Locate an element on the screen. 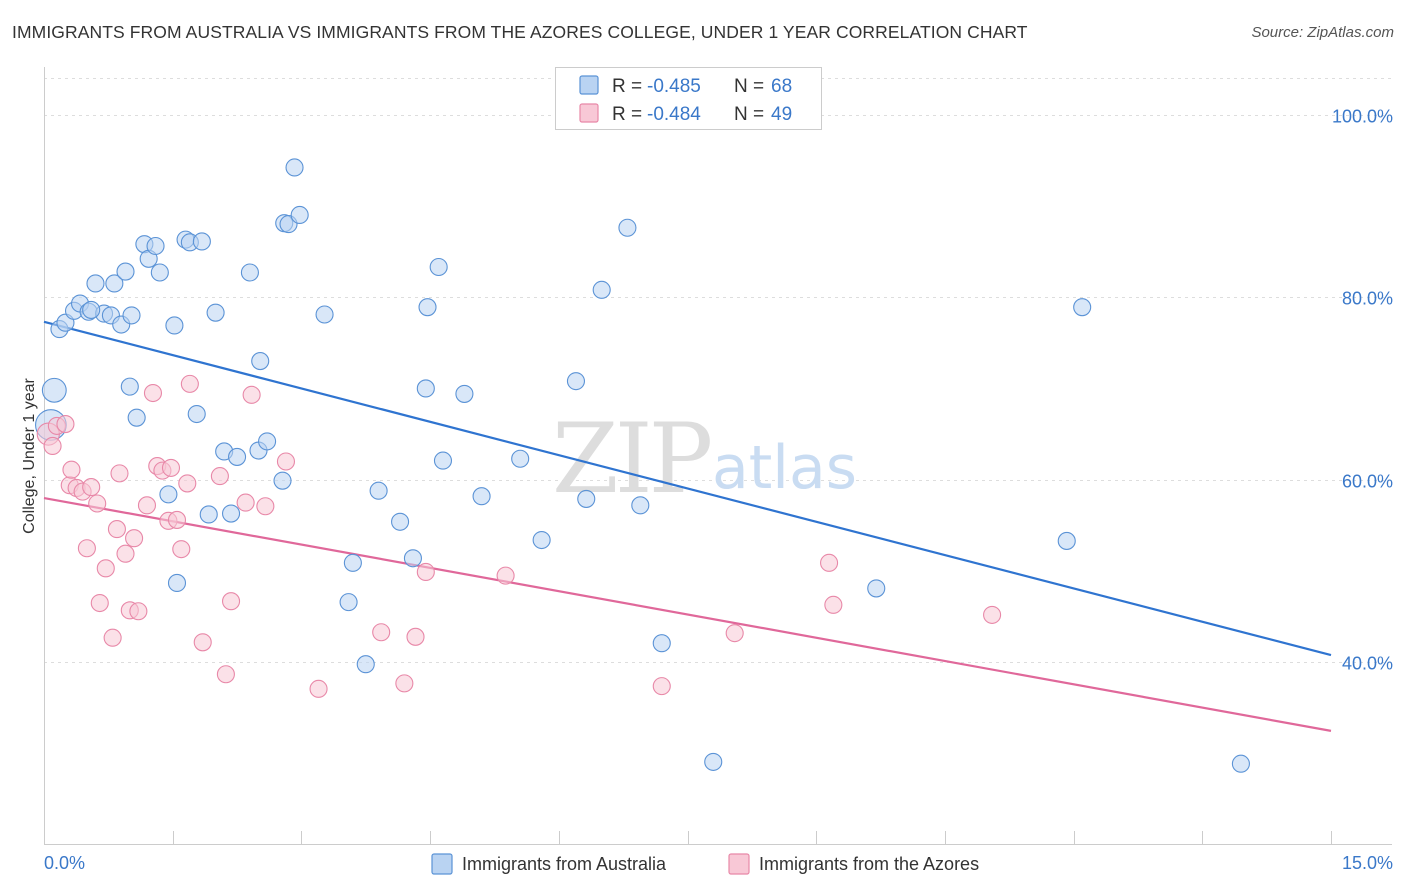 Image resolution: width=1406 pixels, height=892 pixels. legend-n-value-australia: 68 is located at coordinates (781, 86).